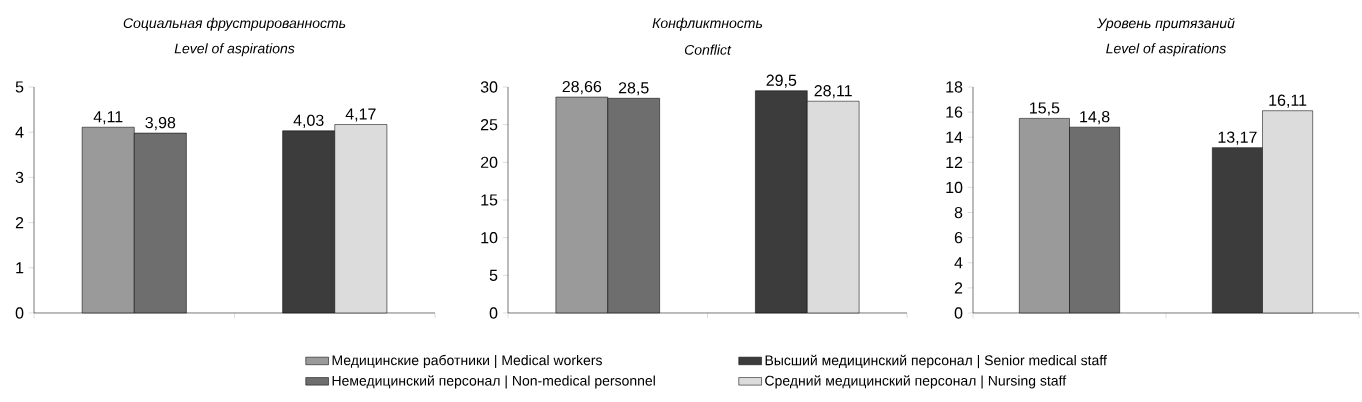 The height and width of the screenshot is (402, 1362). I want to click on y-tick-label: 18, so click(954, 87).